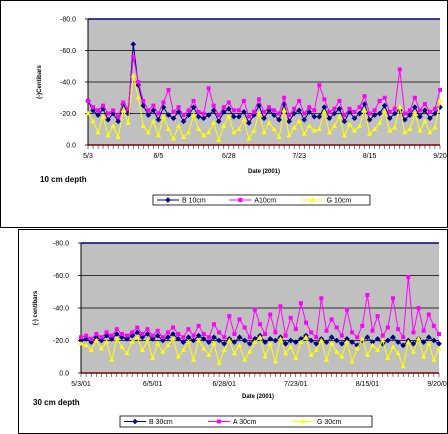 This screenshot has height=434, width=448. Describe the element at coordinates (295, 384) in the screenshot. I see `x-tick-label: 7/23/01` at that location.